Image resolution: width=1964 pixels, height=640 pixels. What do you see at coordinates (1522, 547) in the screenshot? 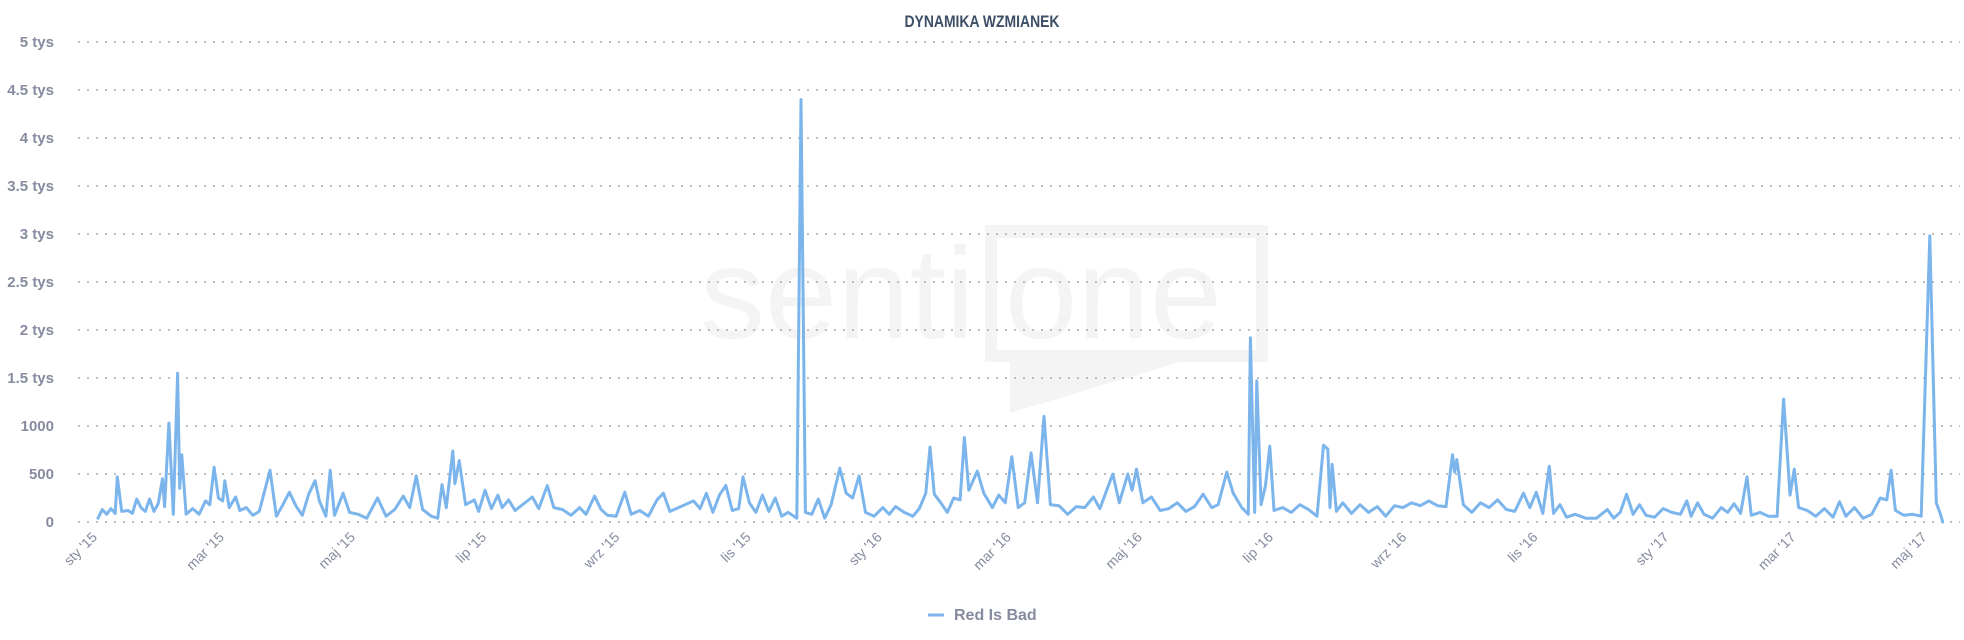
I see `x-tick-label: lis '16` at bounding box center [1522, 547].